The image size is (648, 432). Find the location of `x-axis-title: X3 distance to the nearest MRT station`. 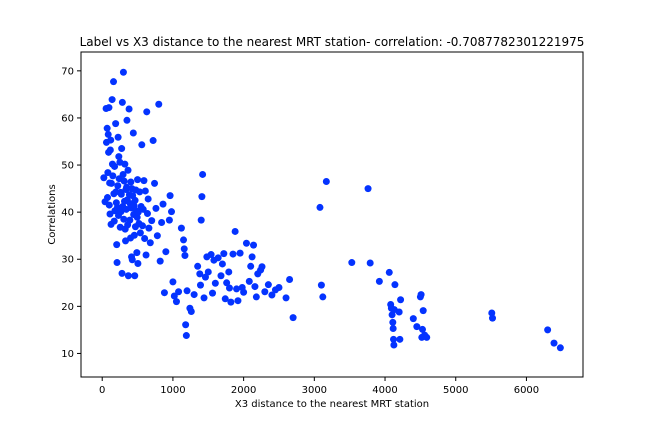

x-axis-title: X3 distance to the nearest MRT station is located at coordinates (332, 404).